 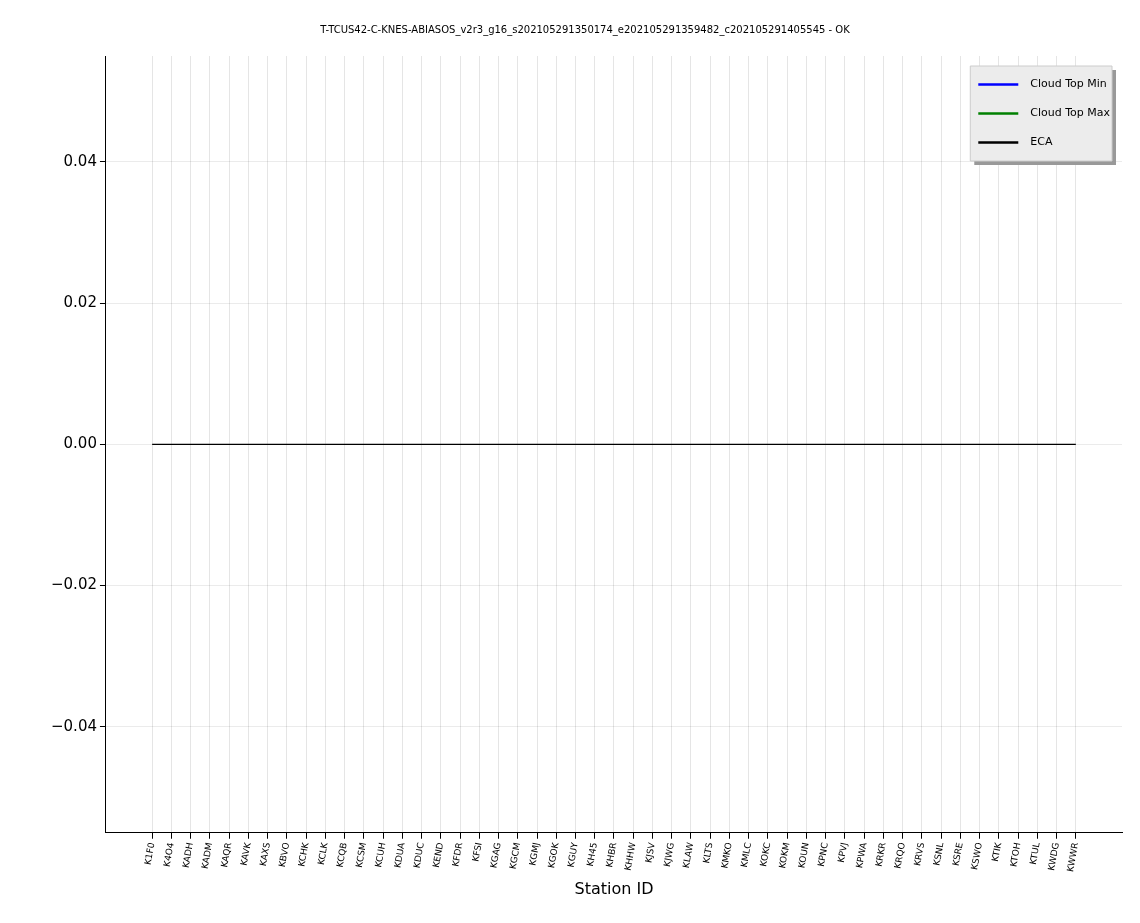 What do you see at coordinates (207, 855) in the screenshot?
I see `x-tick-label: KADM` at bounding box center [207, 855].